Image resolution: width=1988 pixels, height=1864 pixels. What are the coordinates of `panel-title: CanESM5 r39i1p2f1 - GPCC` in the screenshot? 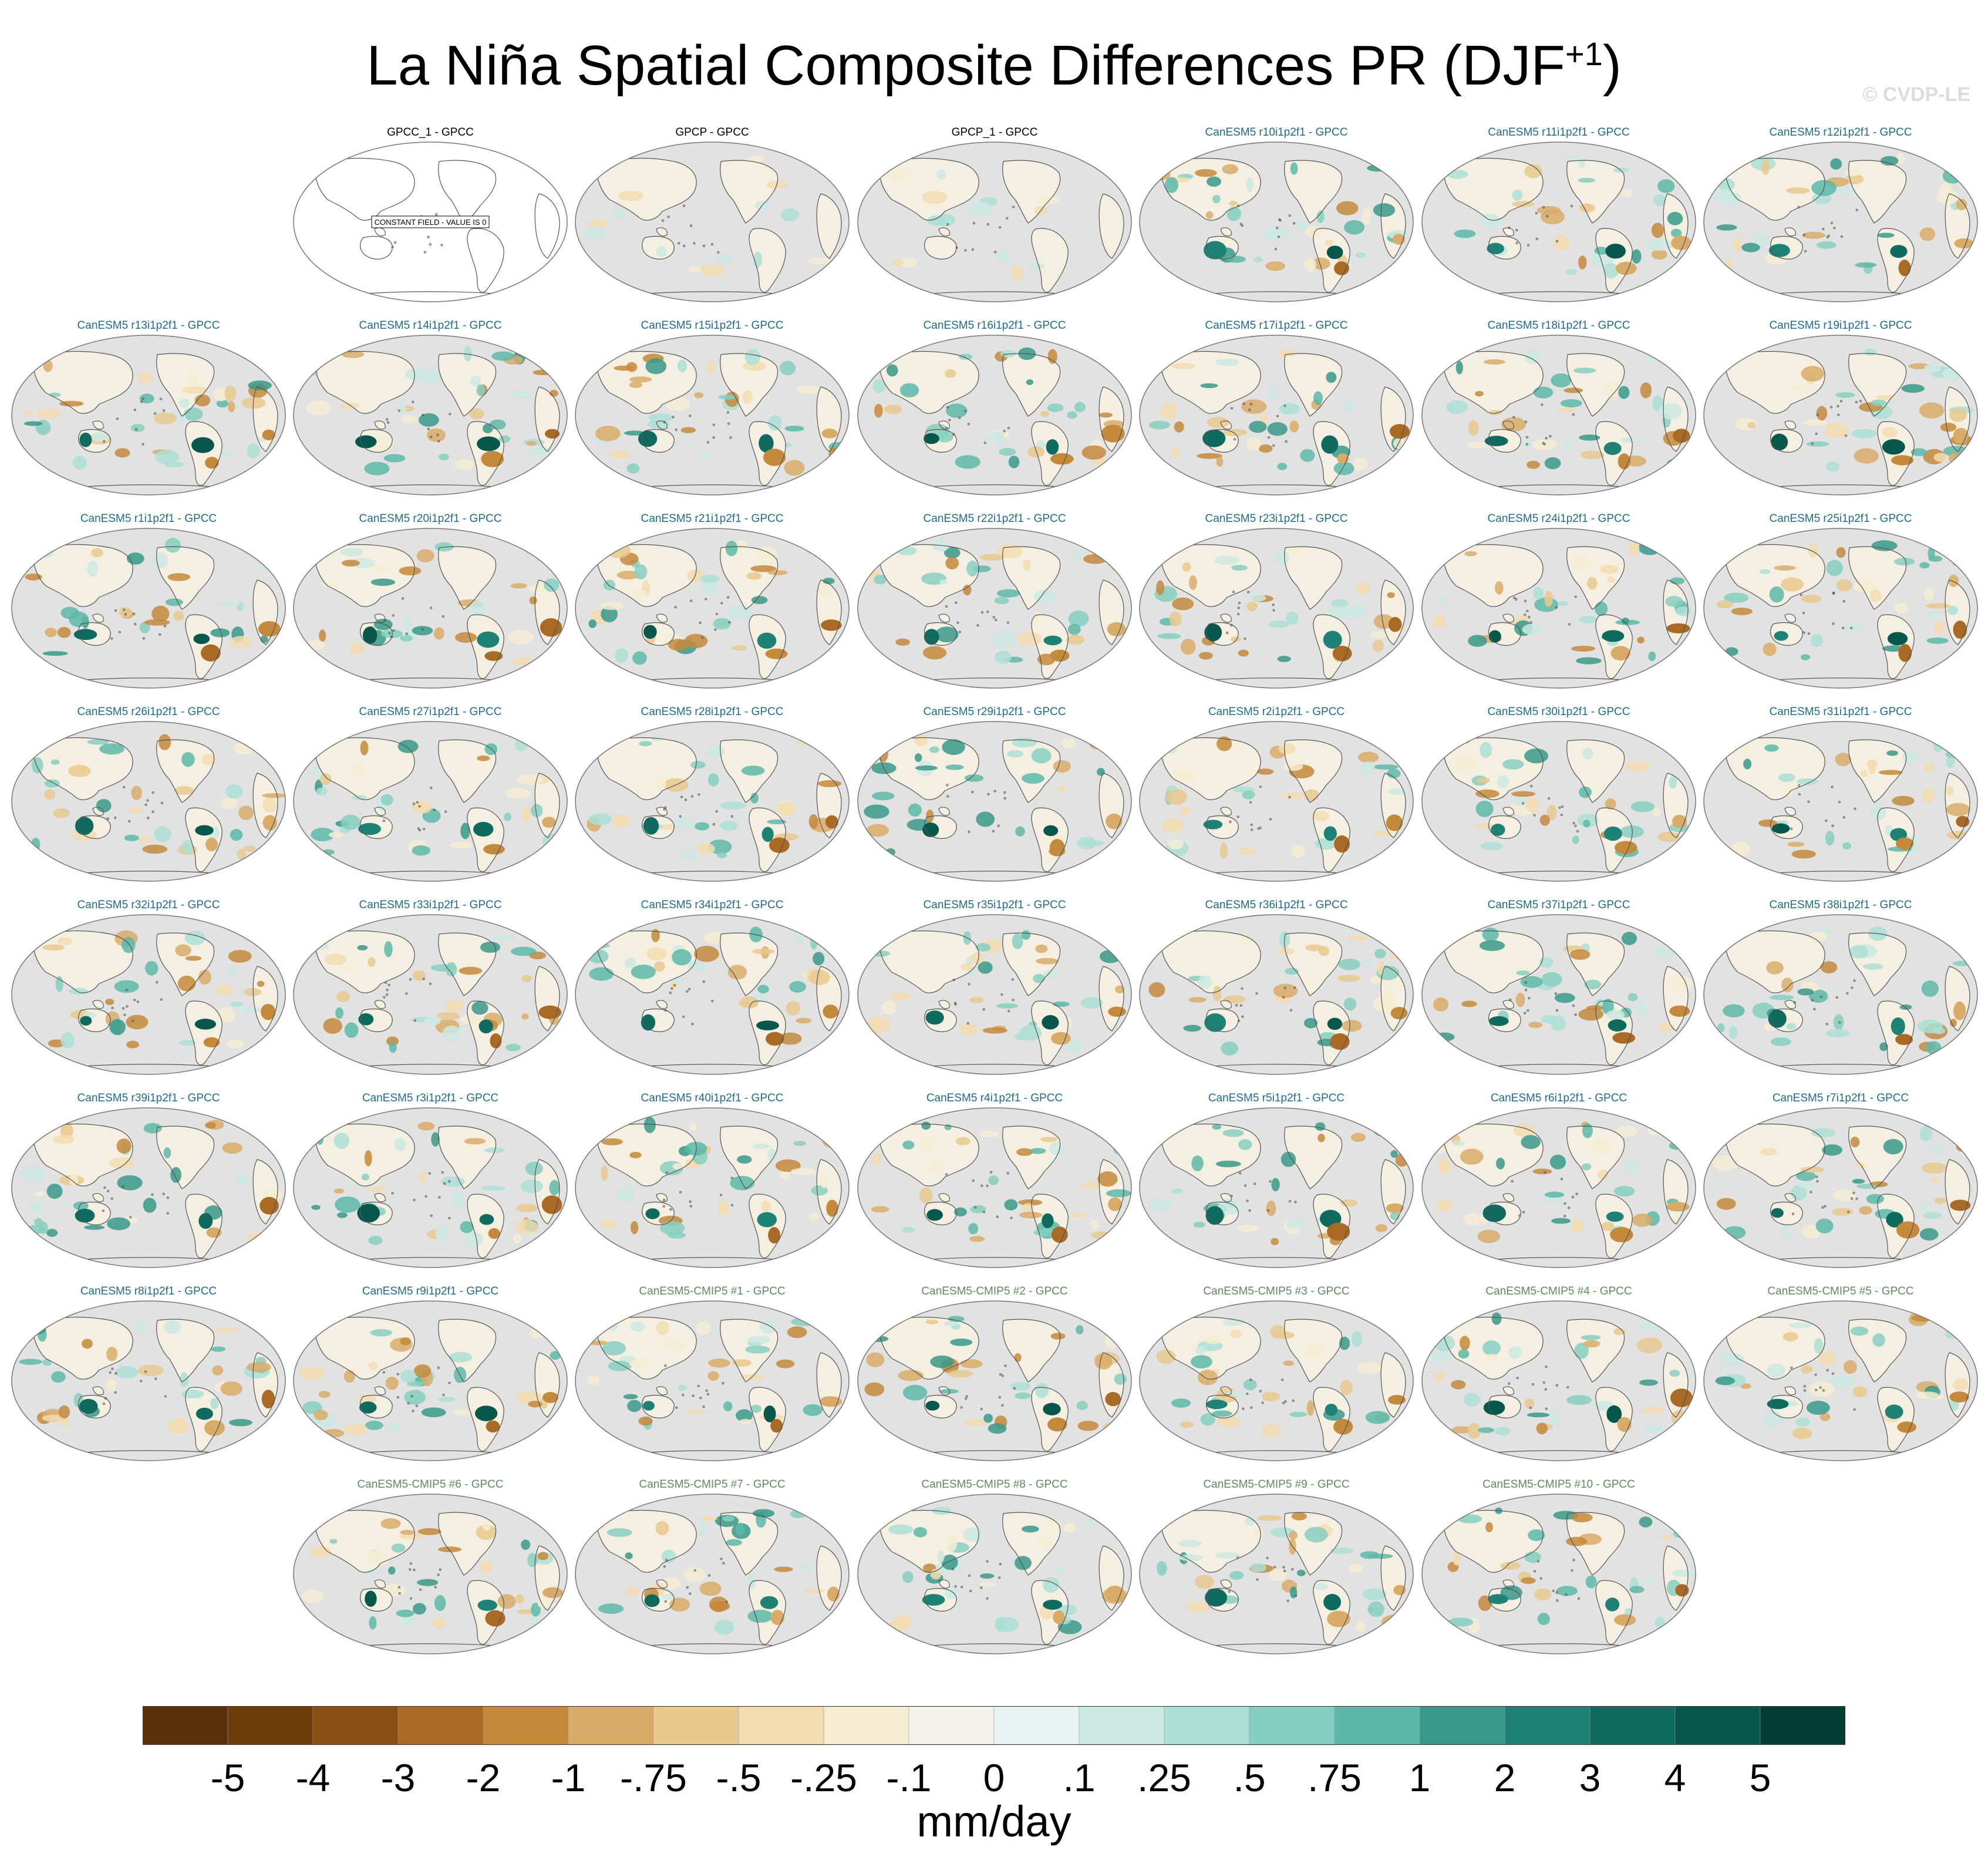 It's located at (149, 1098).